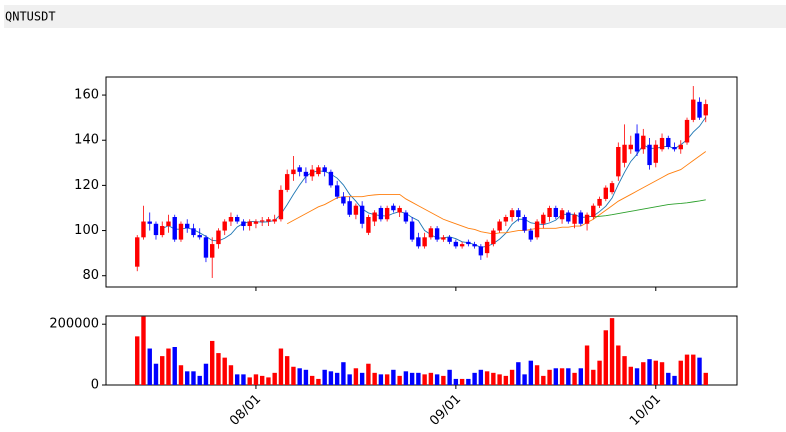 This screenshot has height=432, width=786. I want to click on y-tick-label: 0, so click(95, 385).